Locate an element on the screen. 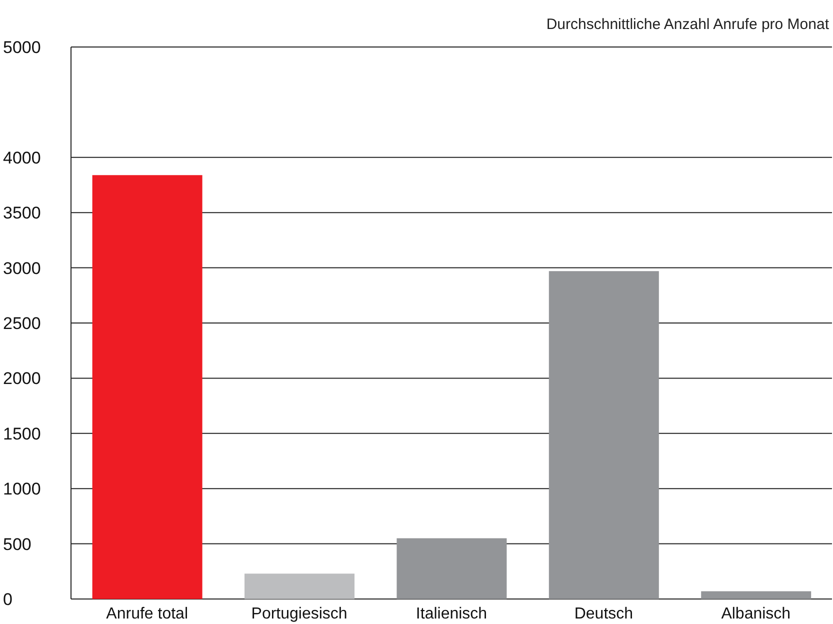 This screenshot has height=624, width=833. y-tick-label: 5000 is located at coordinates (22, 48).